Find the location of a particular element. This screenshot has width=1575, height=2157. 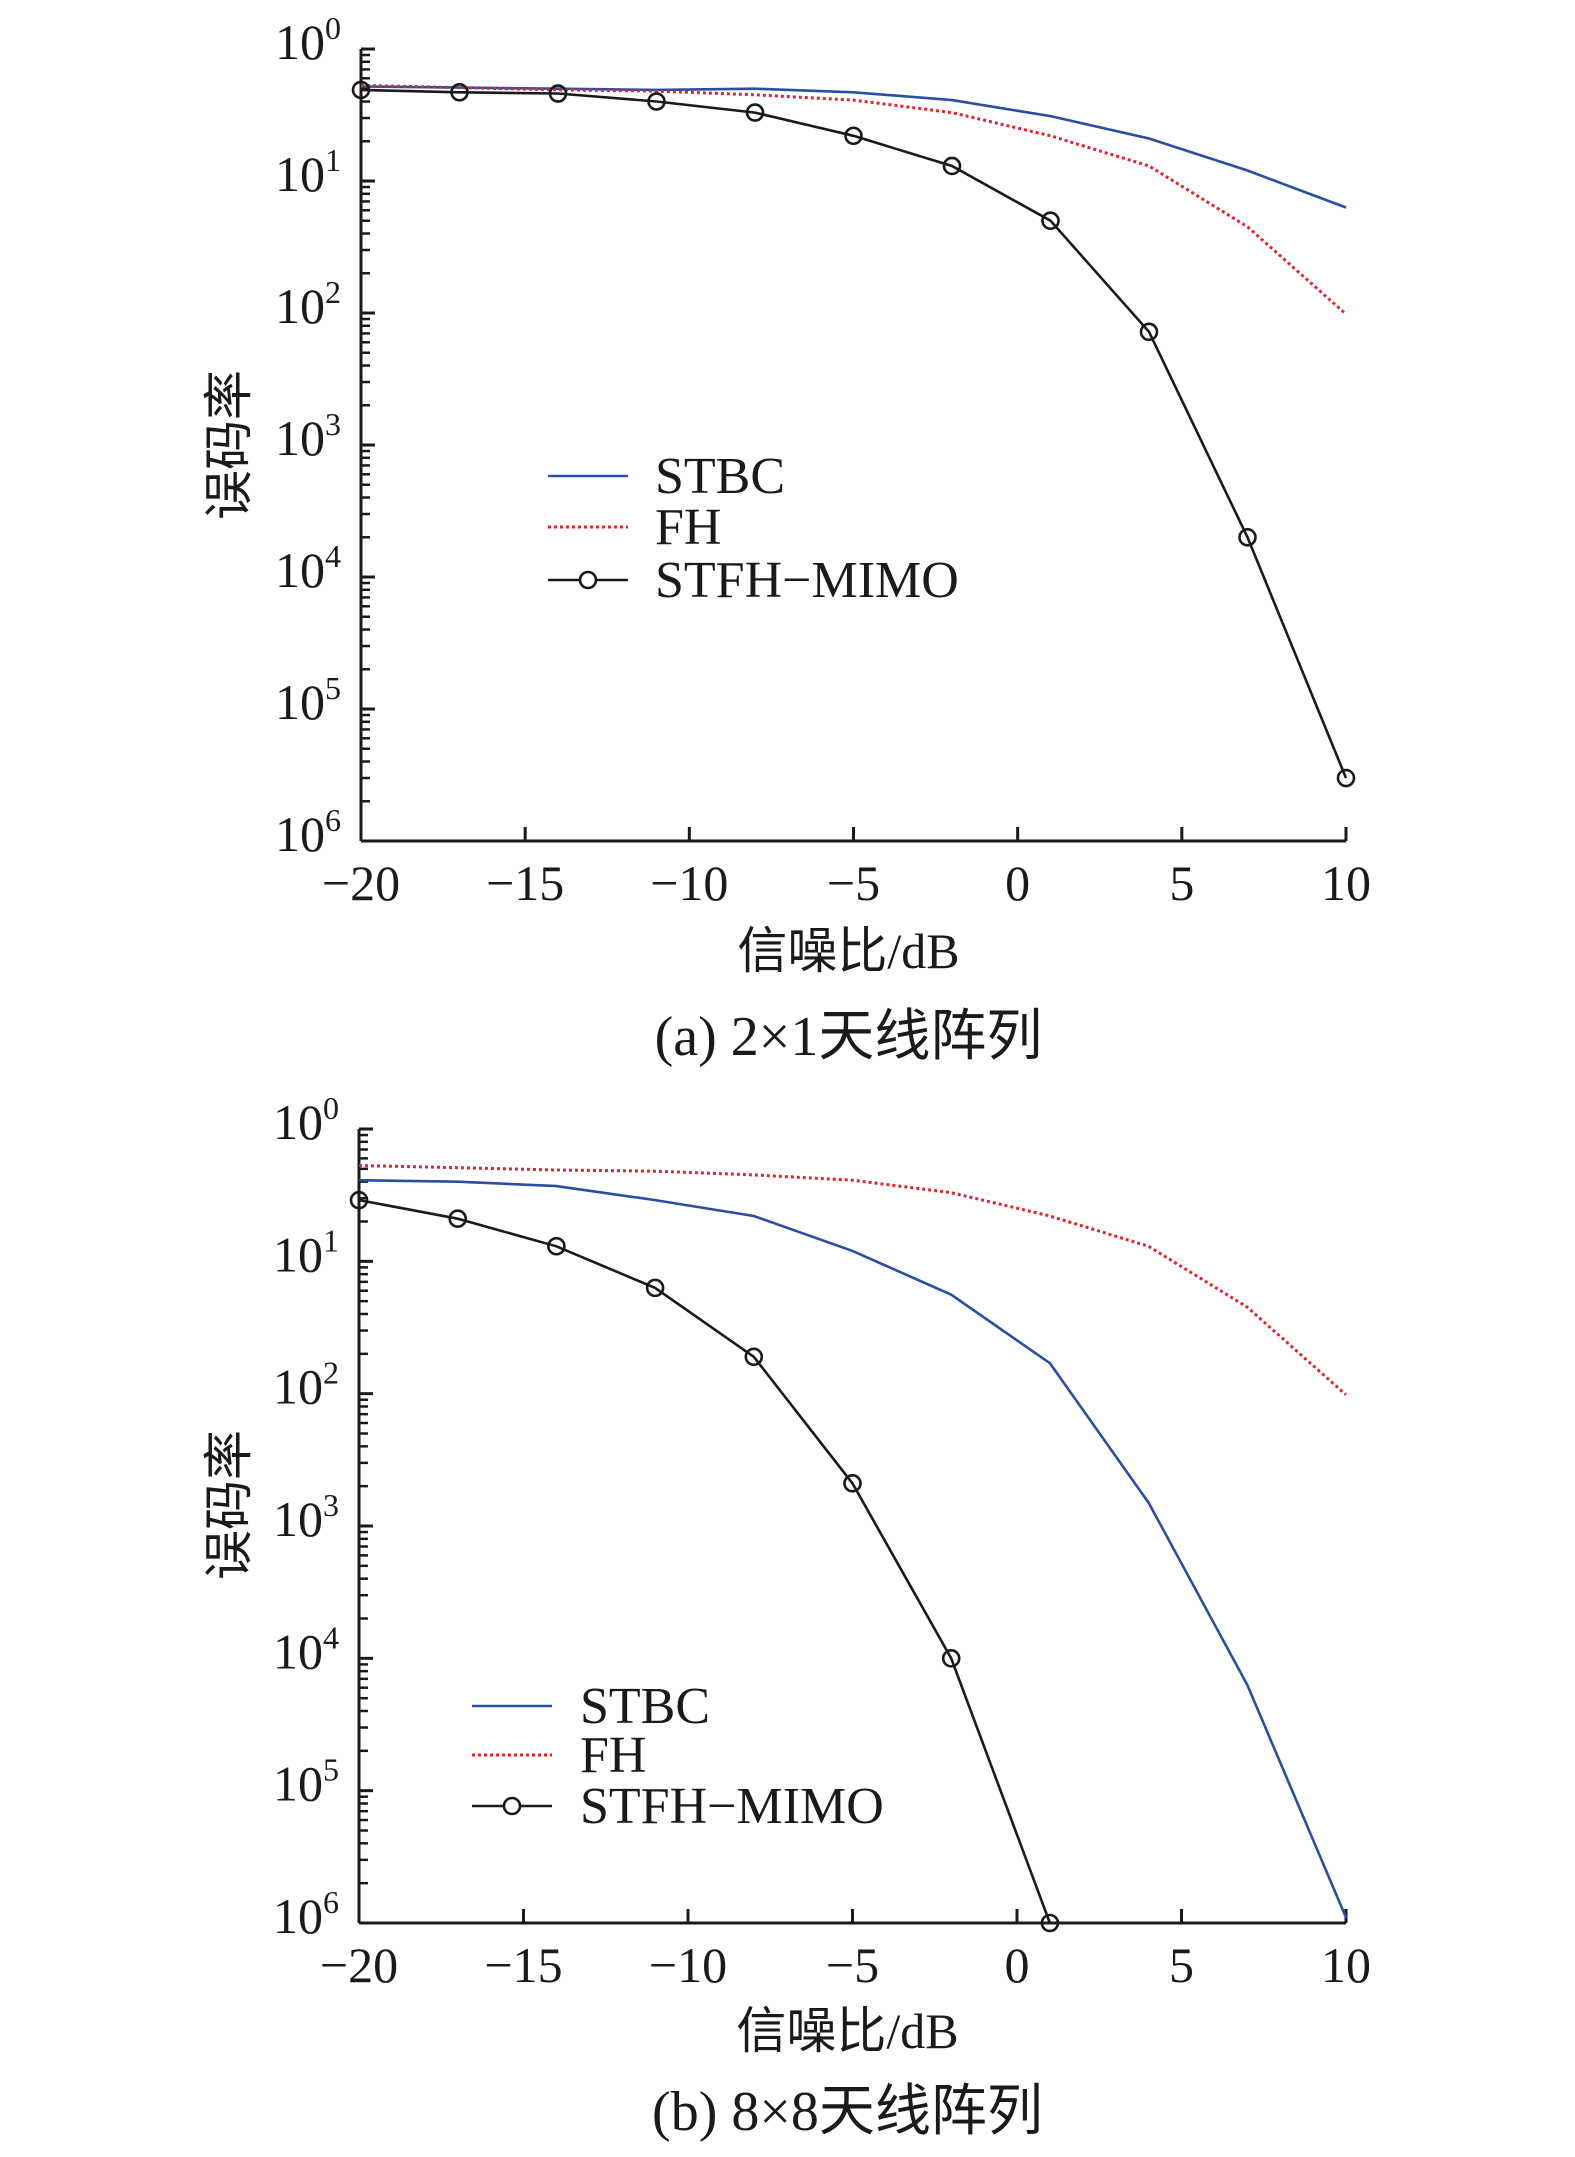

caption: (a) 2×1天线阵列 is located at coordinates (849, 1037).